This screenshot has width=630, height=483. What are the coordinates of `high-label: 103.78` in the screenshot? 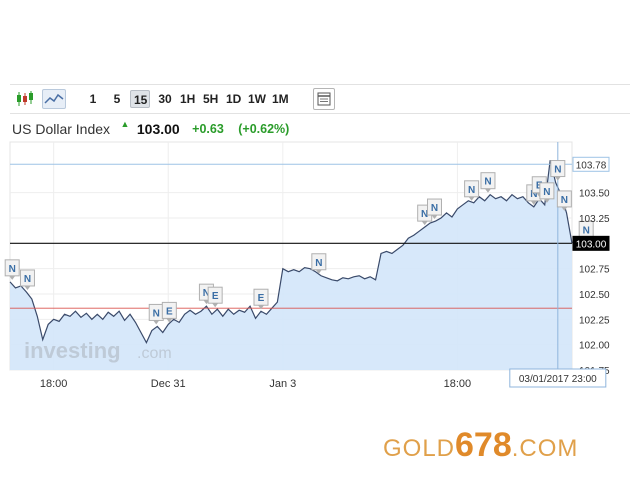 It's located at (591, 165).